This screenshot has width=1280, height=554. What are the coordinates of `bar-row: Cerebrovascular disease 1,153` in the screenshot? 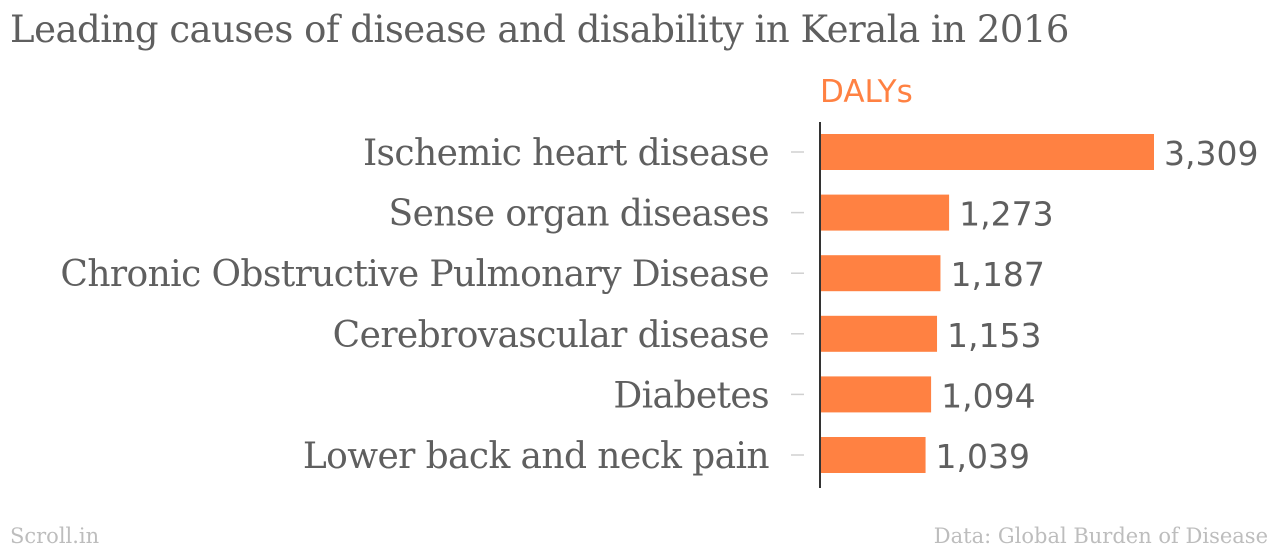 It's located at (687, 335).